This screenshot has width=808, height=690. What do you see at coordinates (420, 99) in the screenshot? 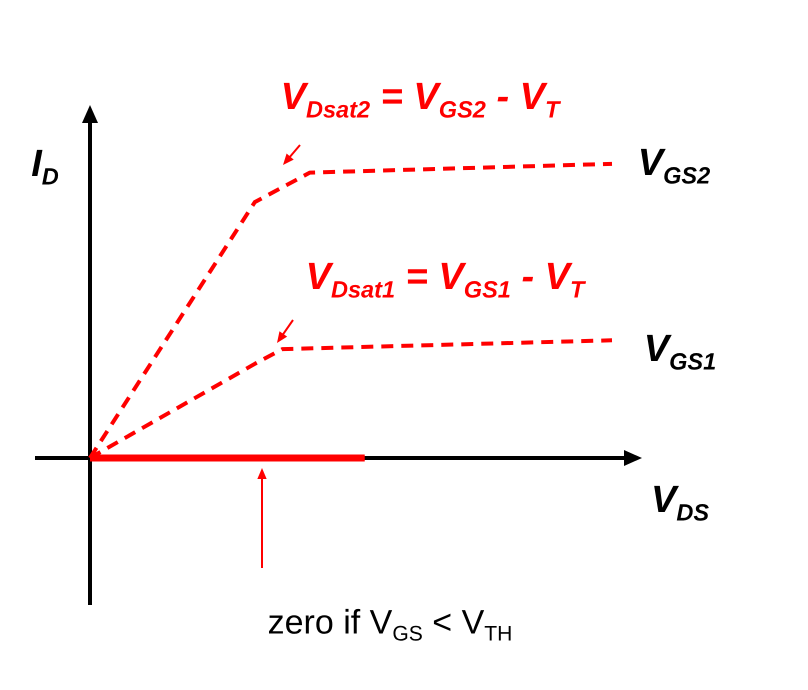
I see `text: V$_{Dsat2}$ = V$_{GS2}$ - V$_{T}$` at bounding box center [420, 99].